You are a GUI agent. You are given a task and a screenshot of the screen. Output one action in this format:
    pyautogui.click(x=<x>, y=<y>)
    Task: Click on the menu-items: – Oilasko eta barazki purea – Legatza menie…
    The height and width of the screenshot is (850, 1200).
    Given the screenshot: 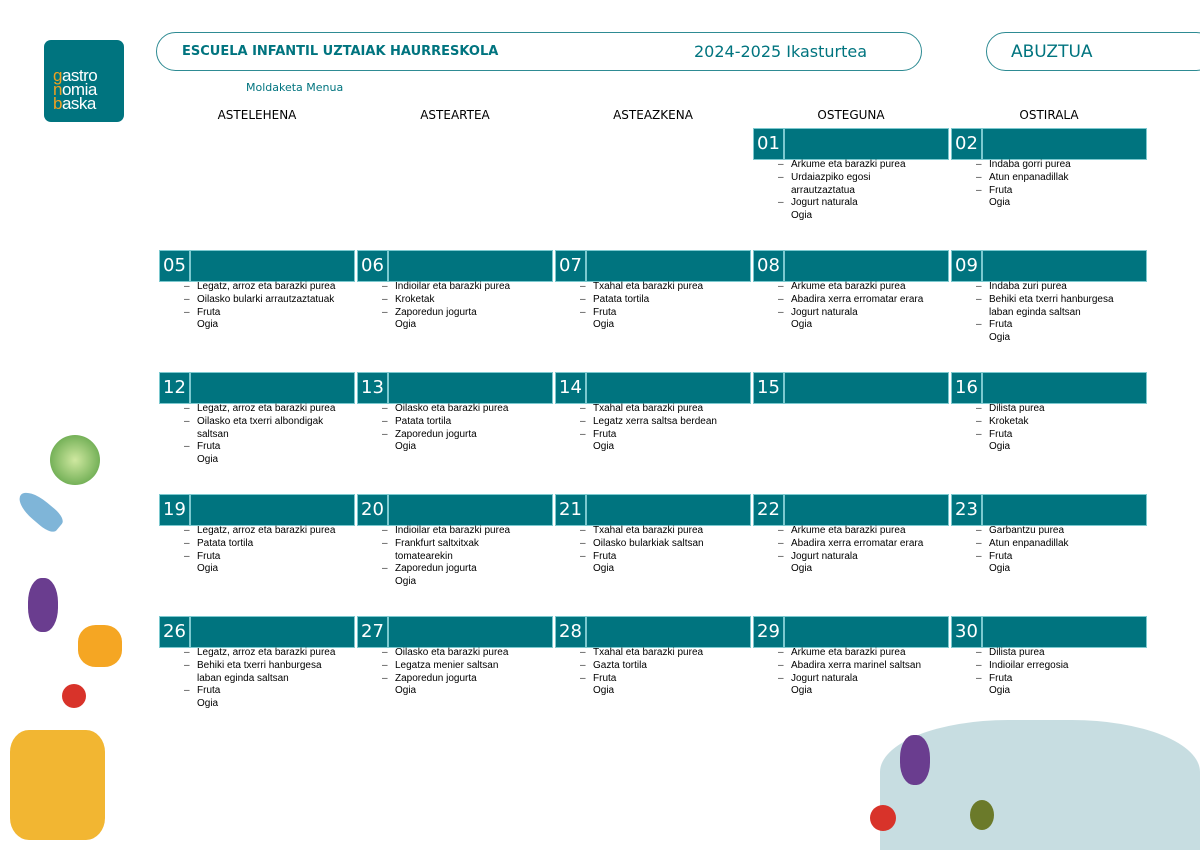 What is the action you would take?
    pyautogui.click(x=445, y=672)
    